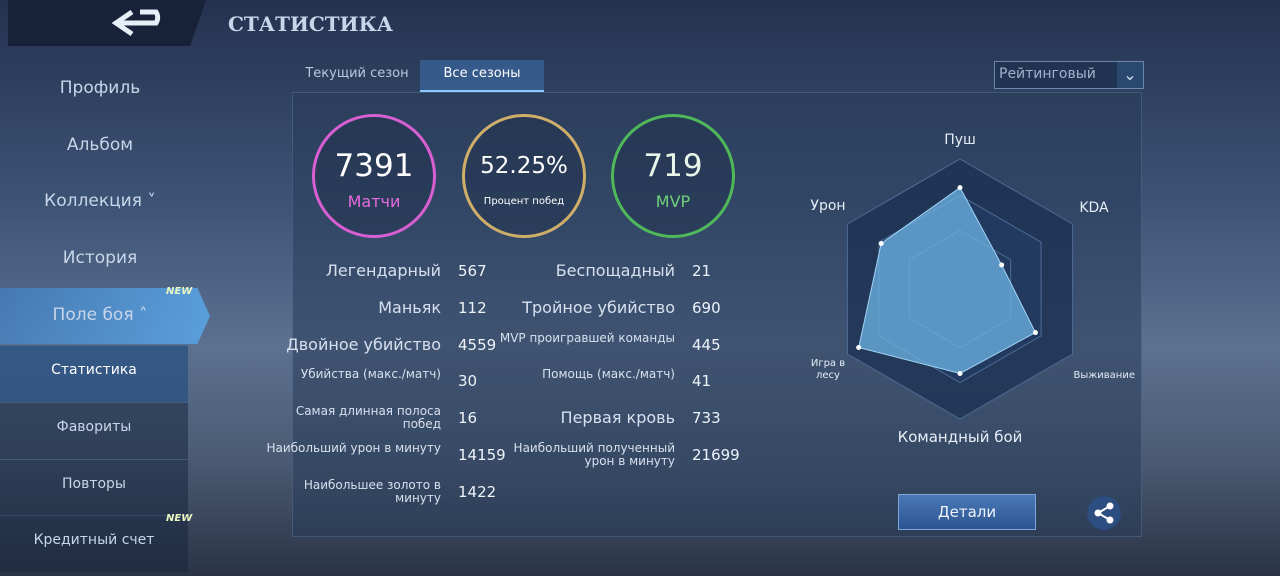 The image size is (1280, 576). I want to click on radar-axis-label: Выживание, so click(1104, 375).